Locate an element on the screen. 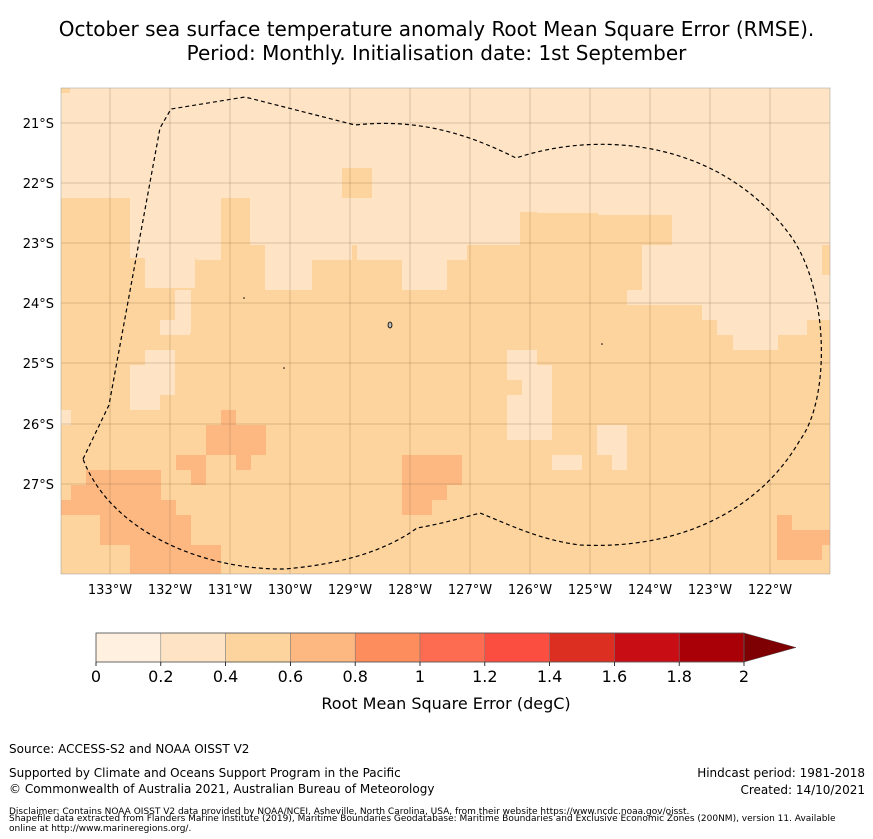 This screenshot has height=839, width=873. hindcast-text: Hindcast period: 1981-2018 is located at coordinates (781, 773).